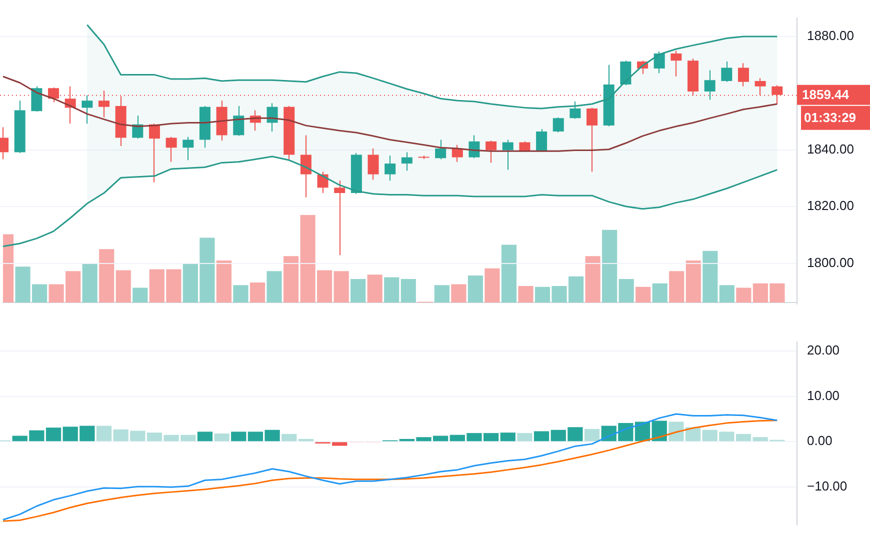  Describe the element at coordinates (826, 94) in the screenshot. I see `ref-line-label: 1859.44` at that location.